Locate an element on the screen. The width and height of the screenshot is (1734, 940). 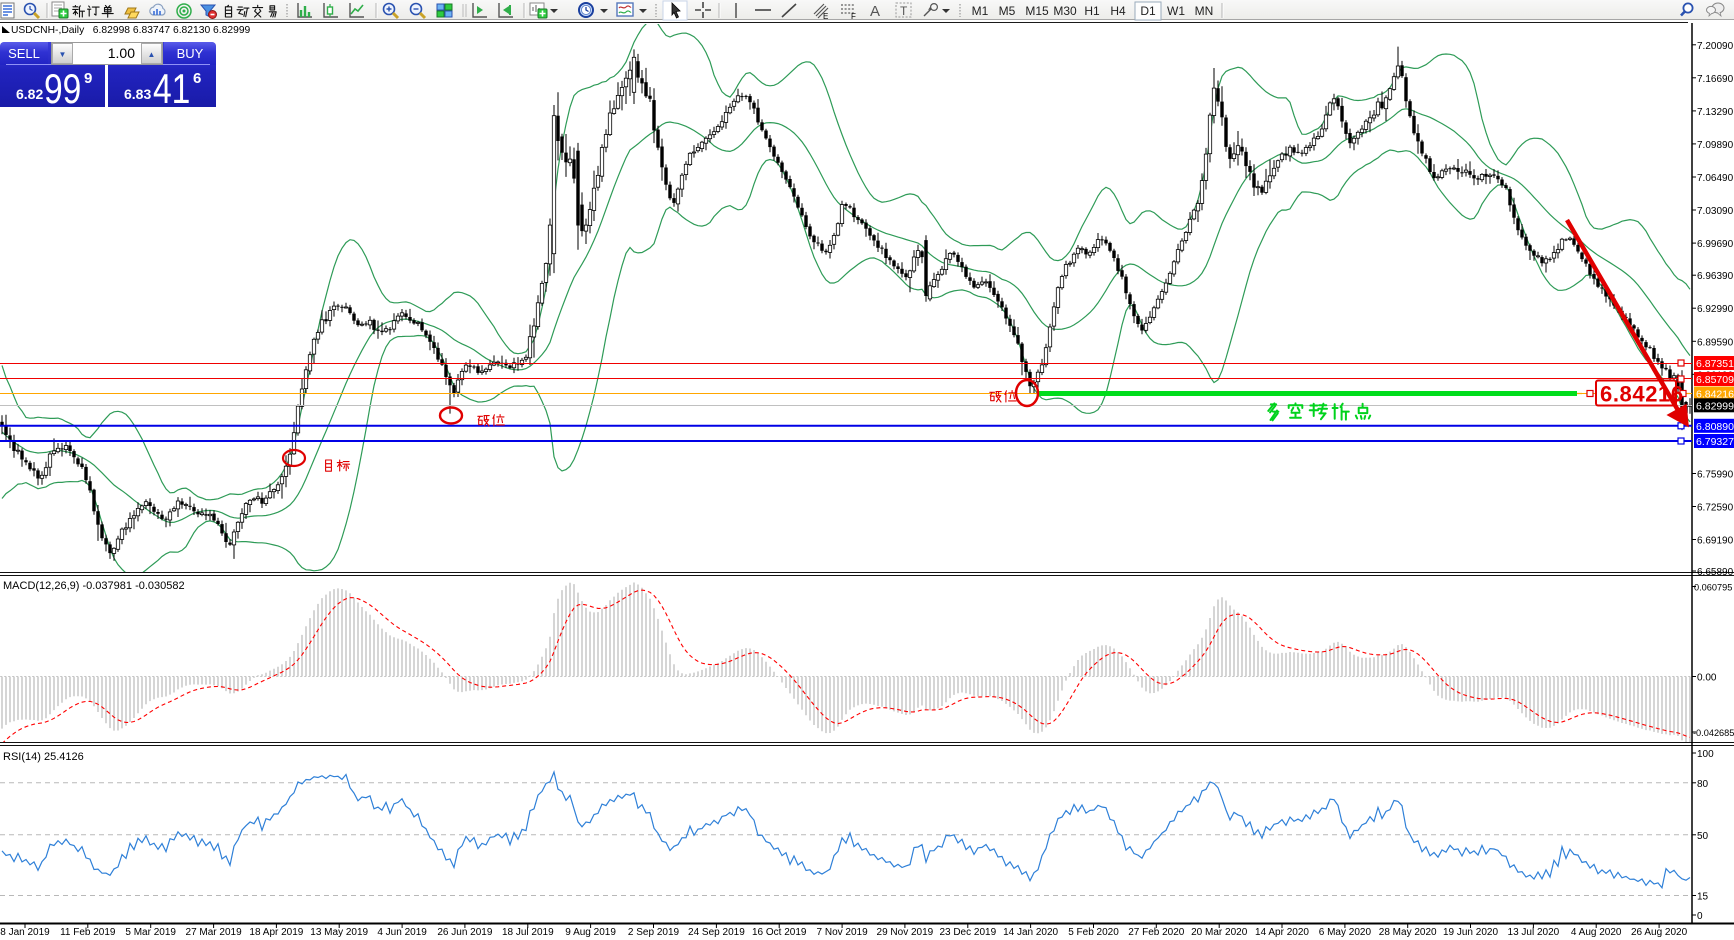
svg-text: 13 Jul 2020 is located at coordinates (1534, 932).